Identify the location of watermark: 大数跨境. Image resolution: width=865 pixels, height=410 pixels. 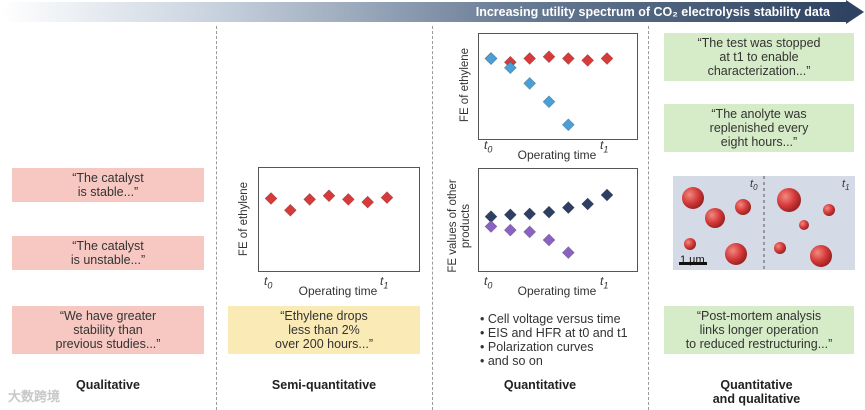
(34, 396).